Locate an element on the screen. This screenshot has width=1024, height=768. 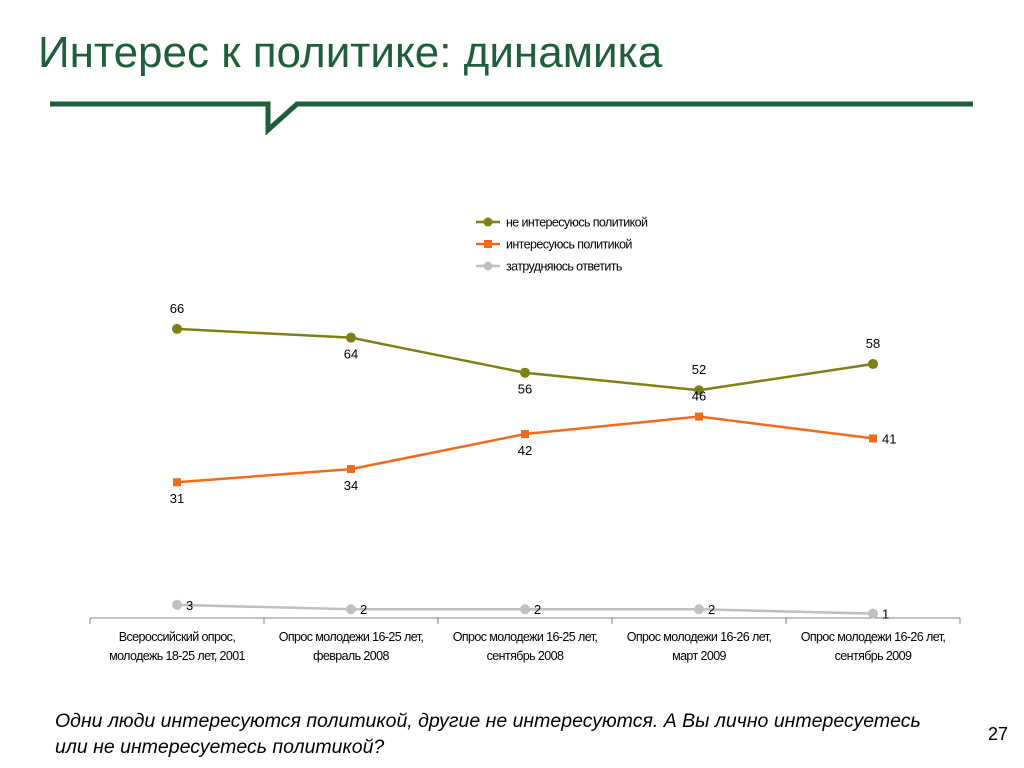
data-label: 42 is located at coordinates (525, 450).